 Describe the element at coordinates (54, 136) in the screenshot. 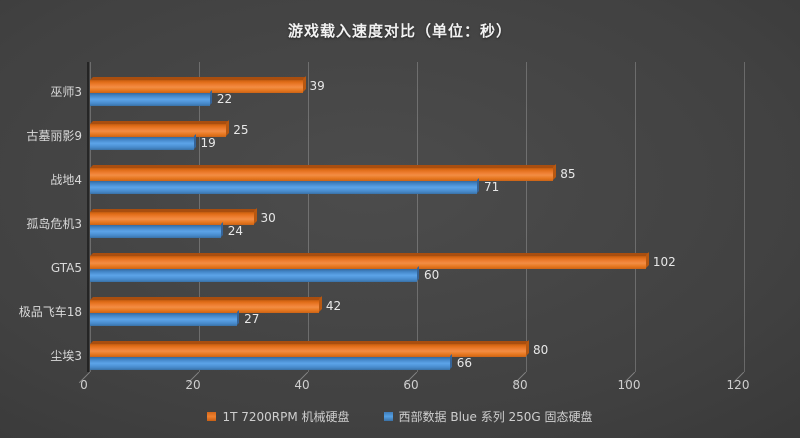

I see `category-label: 古墓丽影9` at that location.